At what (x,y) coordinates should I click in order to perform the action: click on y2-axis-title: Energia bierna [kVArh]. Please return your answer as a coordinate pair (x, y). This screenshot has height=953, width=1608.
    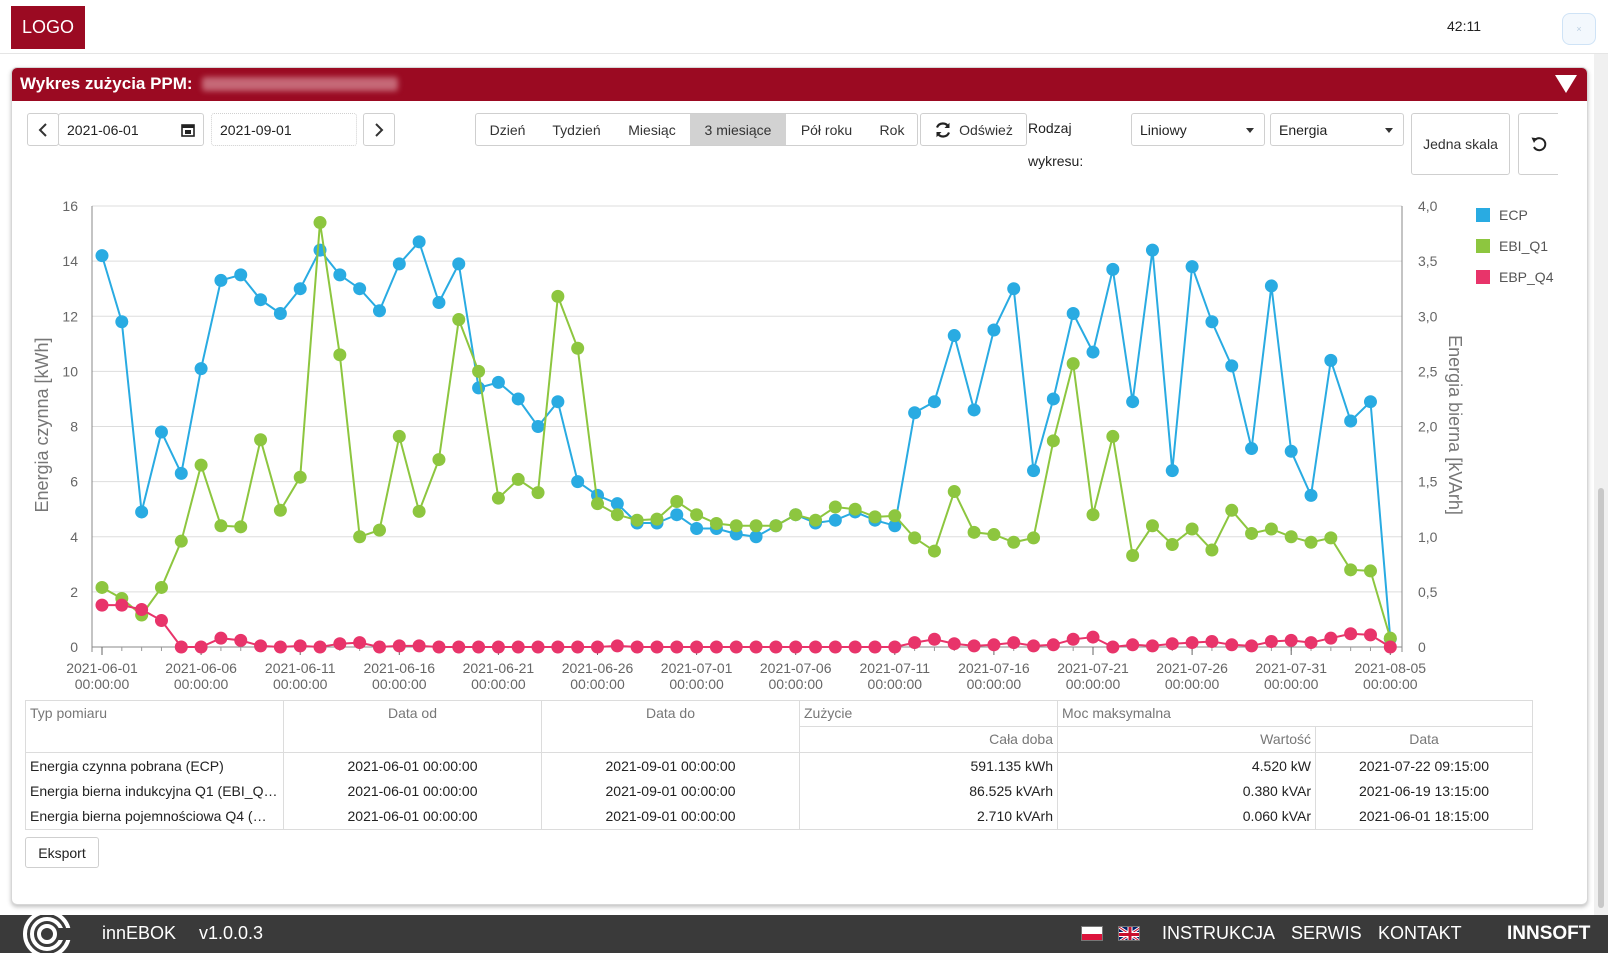
    Looking at the image, I should click on (1455, 425).